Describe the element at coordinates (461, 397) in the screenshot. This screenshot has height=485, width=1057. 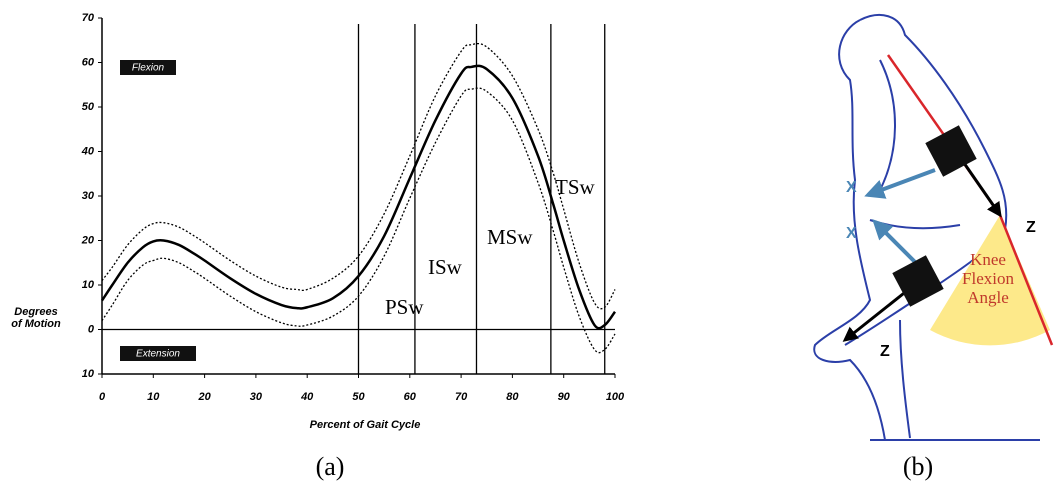
I see `x-tick-label: 70` at that location.